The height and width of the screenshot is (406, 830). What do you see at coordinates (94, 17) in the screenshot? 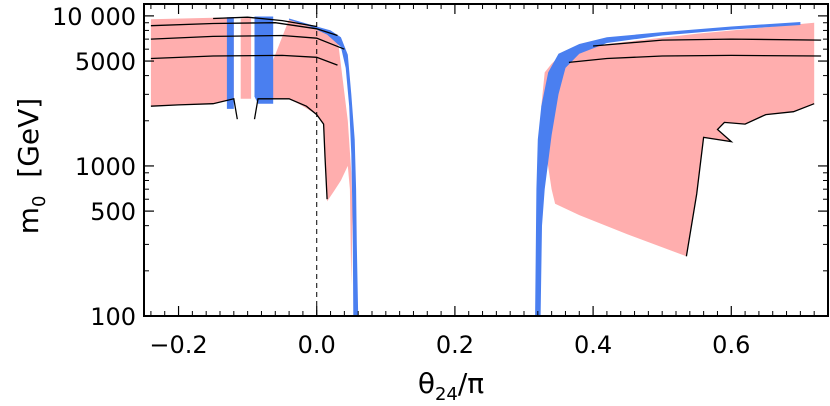
I see `y-tick-label: 10 000` at bounding box center [94, 17].